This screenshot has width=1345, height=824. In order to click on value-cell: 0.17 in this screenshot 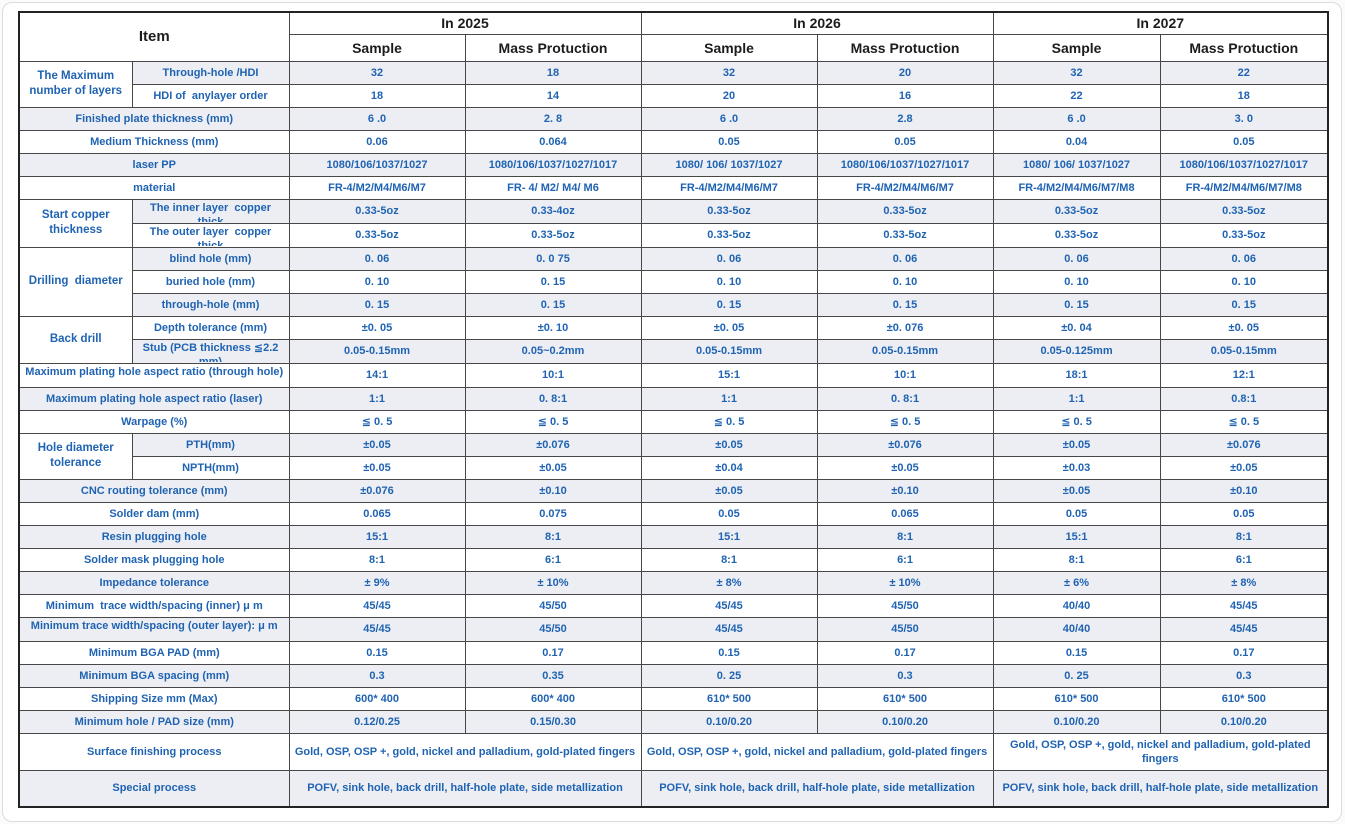, I will do `click(553, 652)`.